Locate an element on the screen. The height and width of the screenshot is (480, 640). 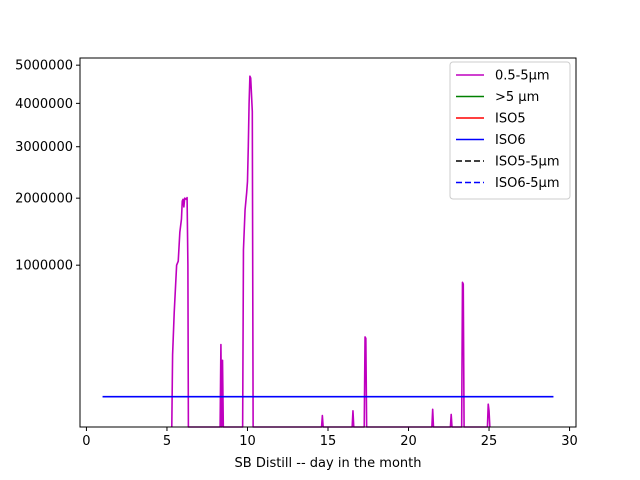
x-axis-ticks: 0 5 10 15 20 25 30 is located at coordinates (330, 438).